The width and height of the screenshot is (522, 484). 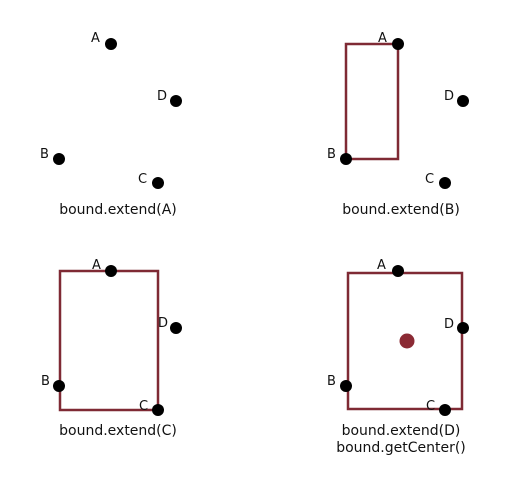 What do you see at coordinates (401, 448) in the screenshot?
I see `panel-caption: bound.getCenter()` at bounding box center [401, 448].